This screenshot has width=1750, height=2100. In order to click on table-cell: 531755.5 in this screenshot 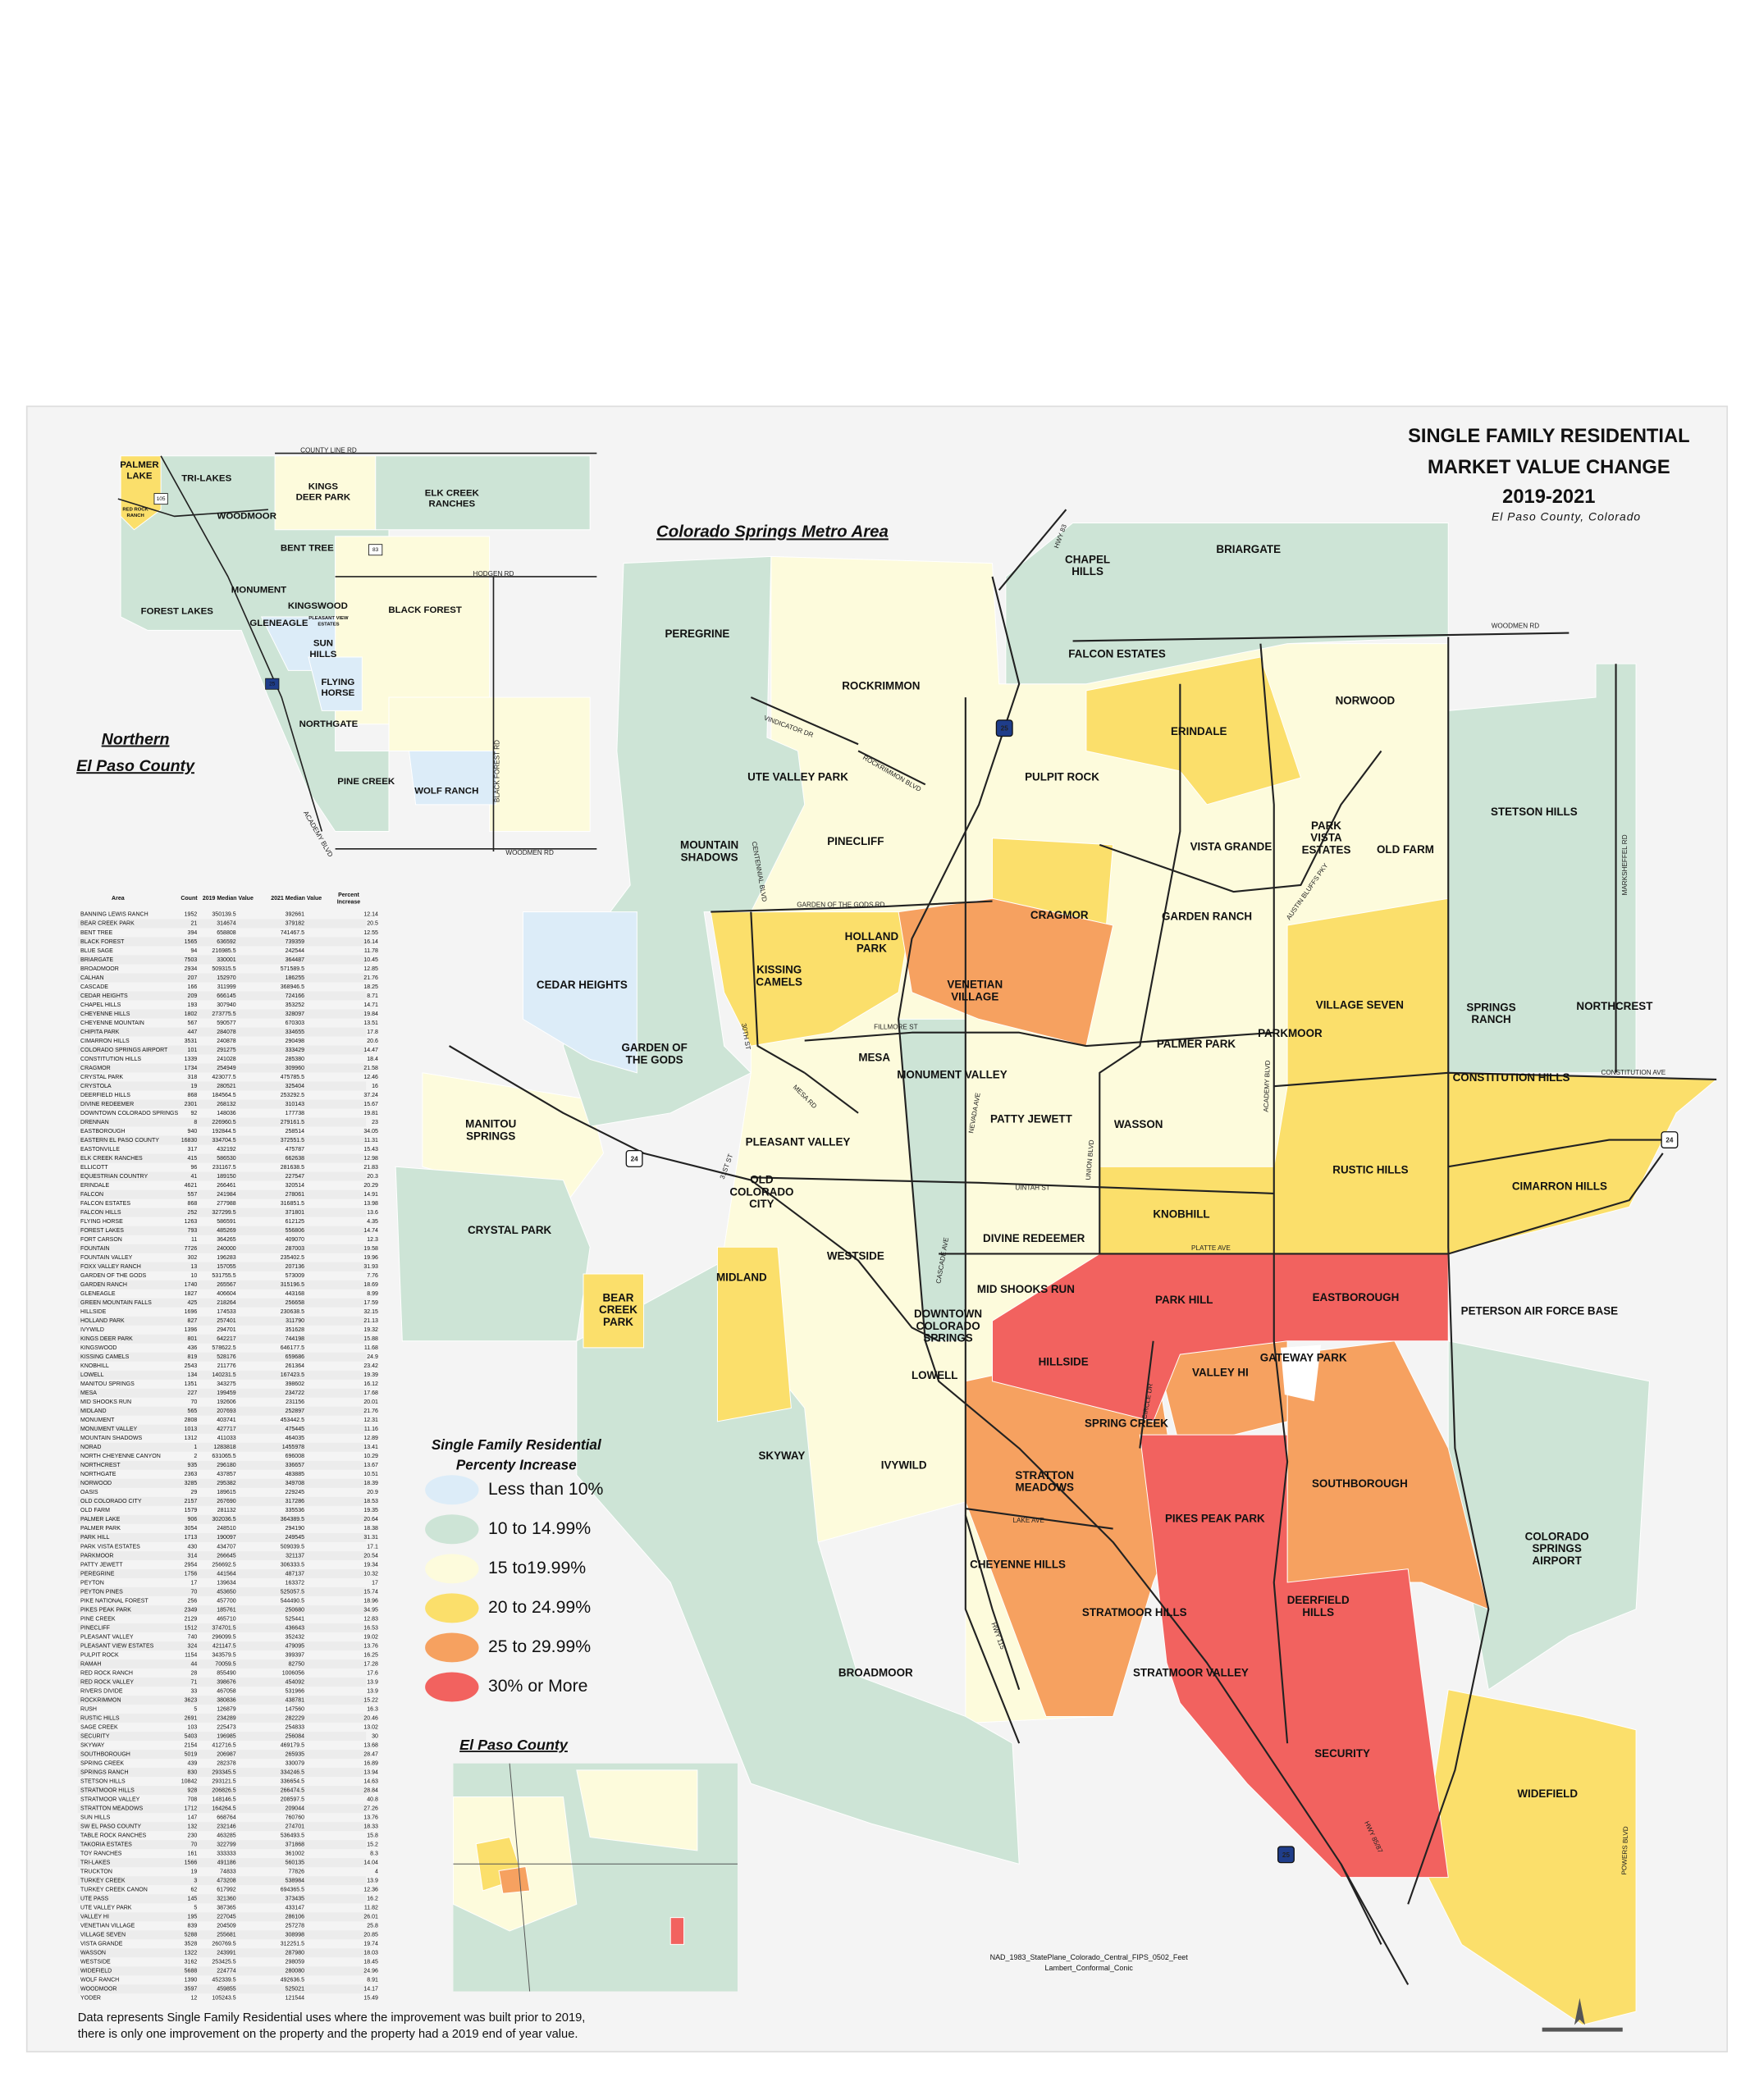, I will do `click(223, 1276)`.